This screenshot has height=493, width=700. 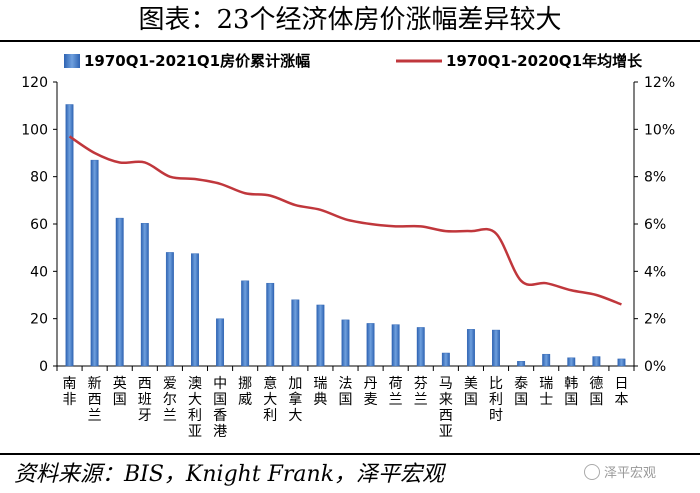 What do you see at coordinates (229, 474) in the screenshot?
I see `source-note: 资料来源：BIS，Knight Frank，泽平宏观` at bounding box center [229, 474].